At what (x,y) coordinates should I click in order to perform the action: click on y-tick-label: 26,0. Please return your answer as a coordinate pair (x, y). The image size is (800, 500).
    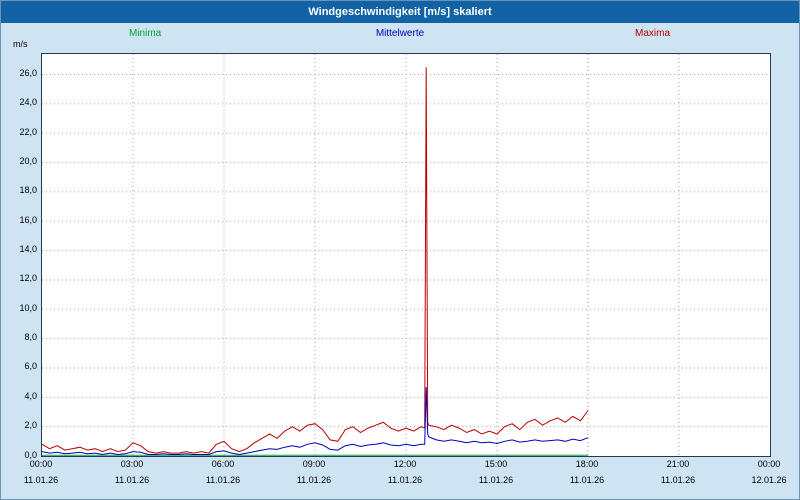
    Looking at the image, I should click on (28, 73).